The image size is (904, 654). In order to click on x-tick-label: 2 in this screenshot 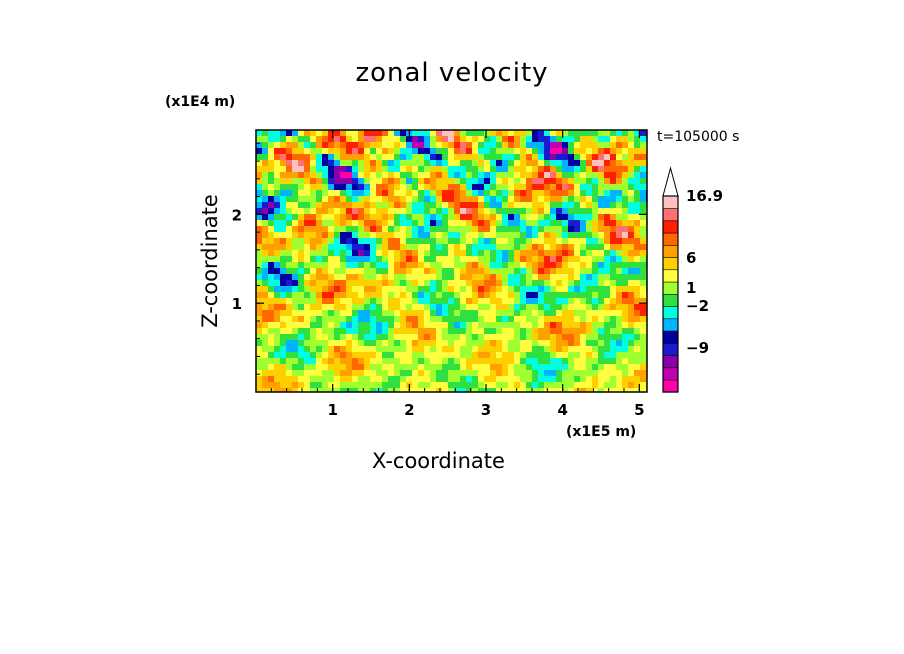, I will do `click(409, 410)`.